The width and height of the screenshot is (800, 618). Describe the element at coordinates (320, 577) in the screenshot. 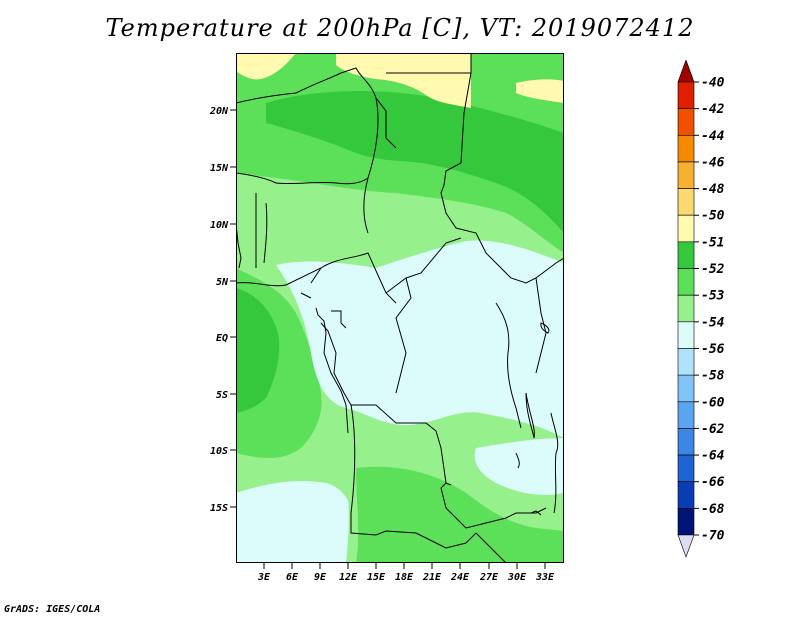

I see `lon-label: 9E` at that location.